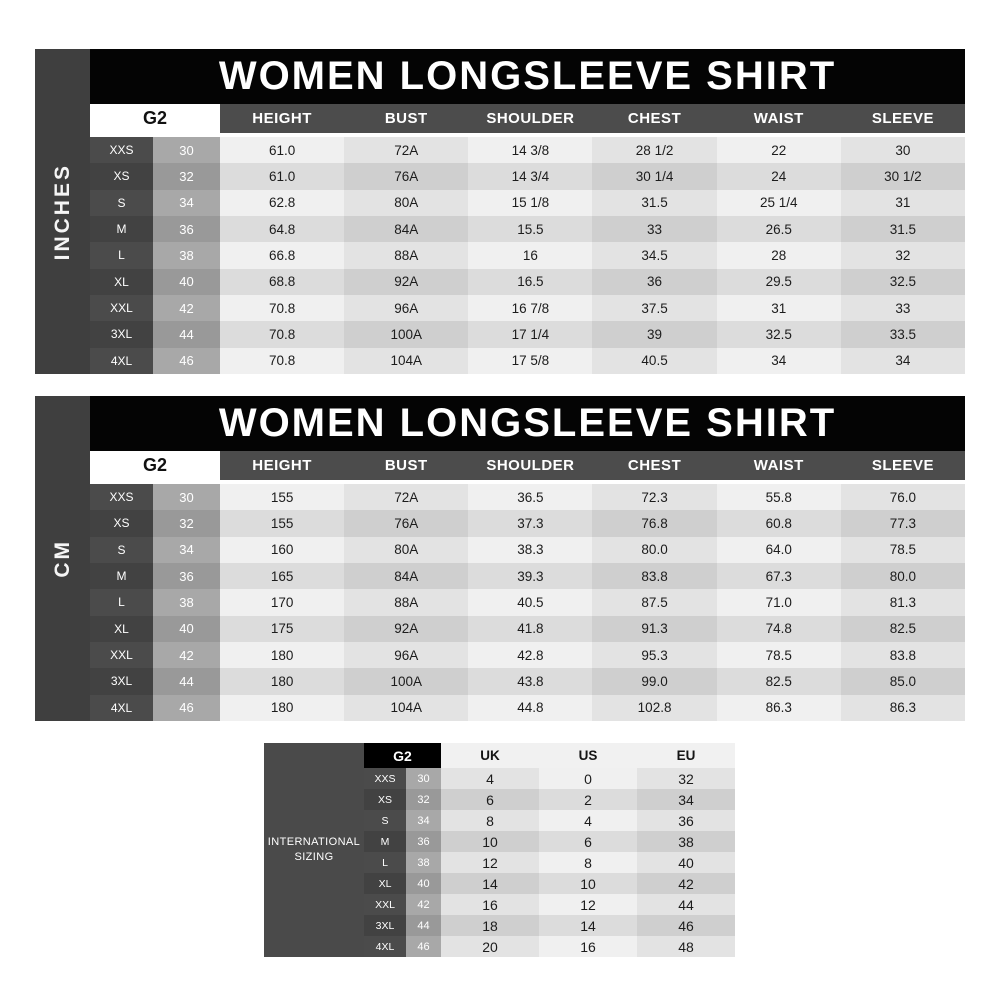 The image size is (1000, 1000). Describe the element at coordinates (530, 549) in the screenshot. I see `shoulder-cell: 38.3` at that location.